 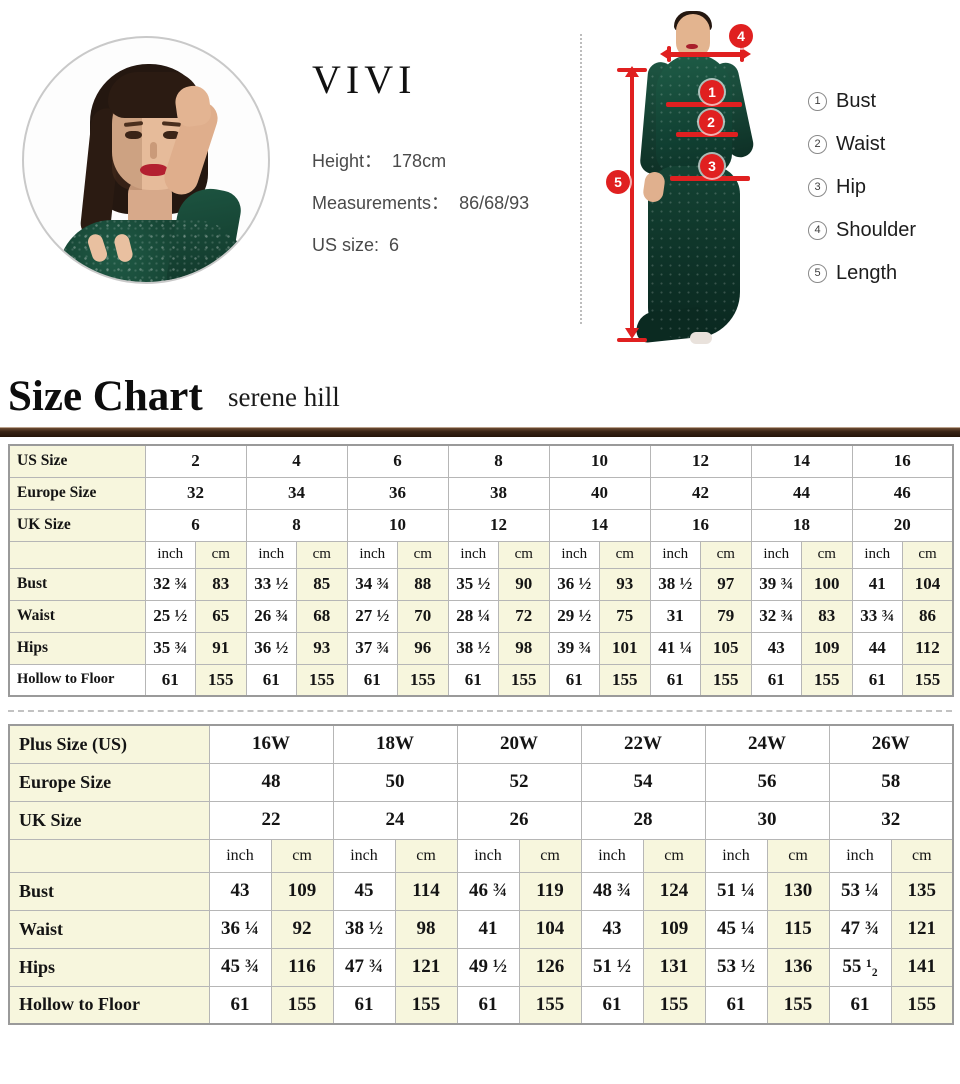 What do you see at coordinates (625, 648) in the screenshot?
I see `standard-measure-cell: 101` at bounding box center [625, 648].